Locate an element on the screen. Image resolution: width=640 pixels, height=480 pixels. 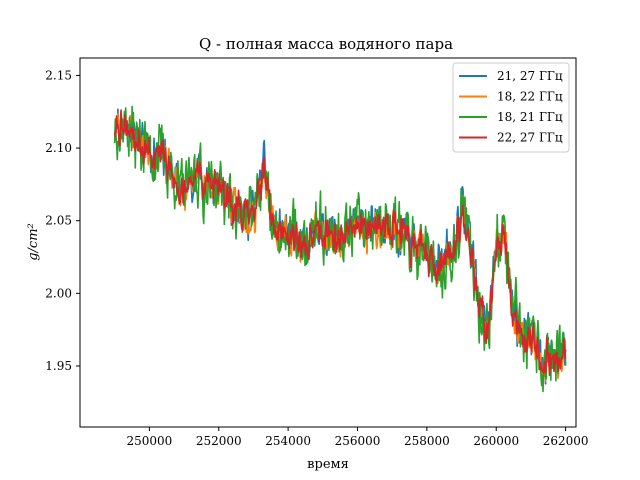
legend-label: 22, 27 ГГц is located at coordinates (530, 138).